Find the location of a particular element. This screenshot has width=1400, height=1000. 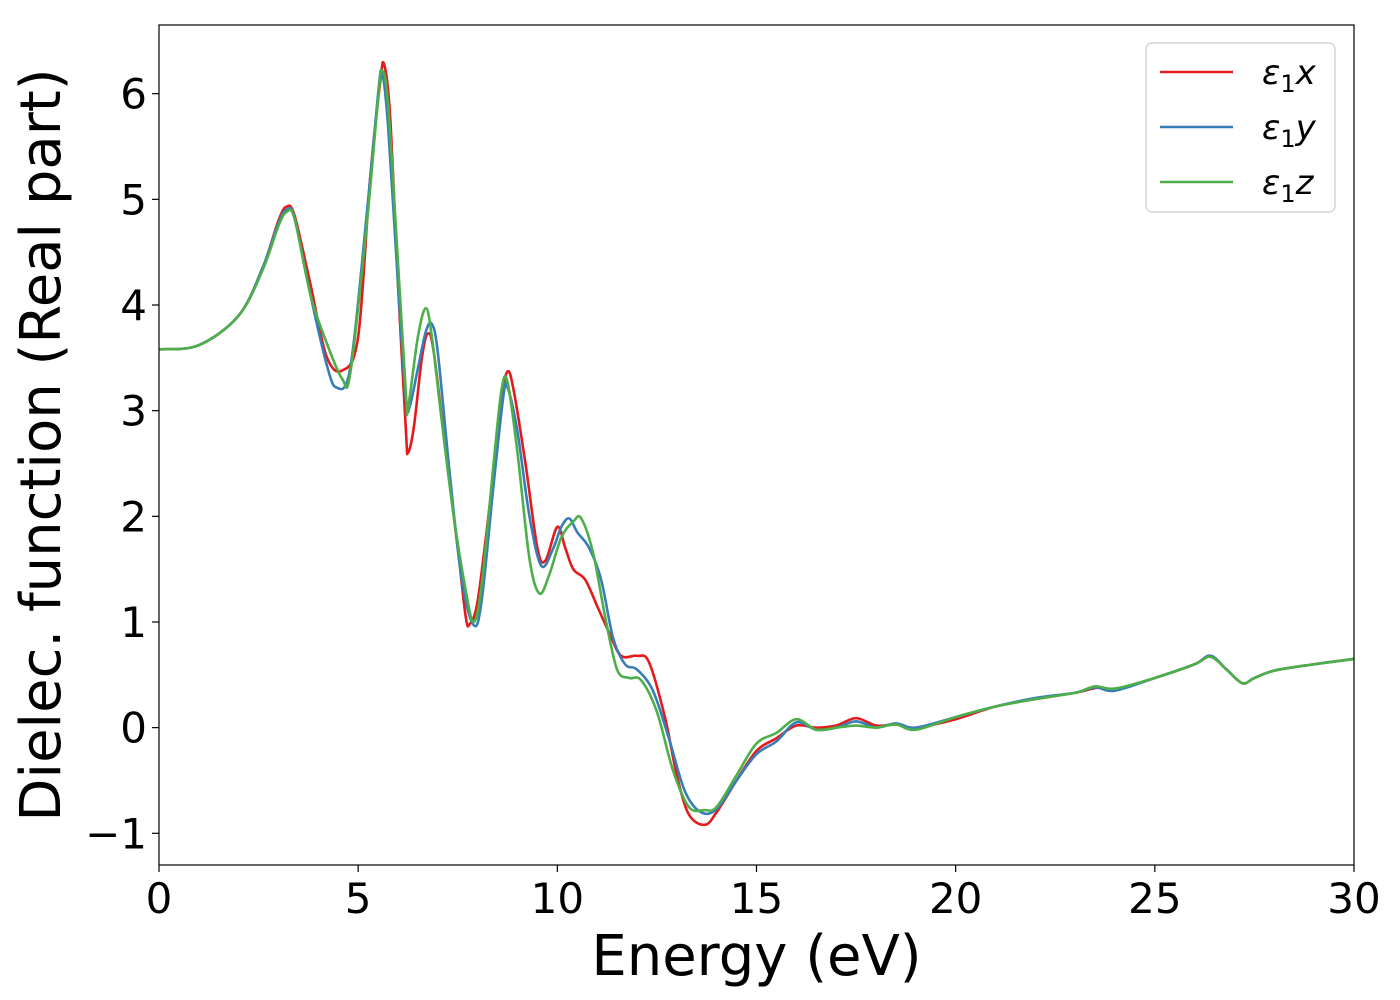

x-tick-label: 0 is located at coordinates (159, 898).